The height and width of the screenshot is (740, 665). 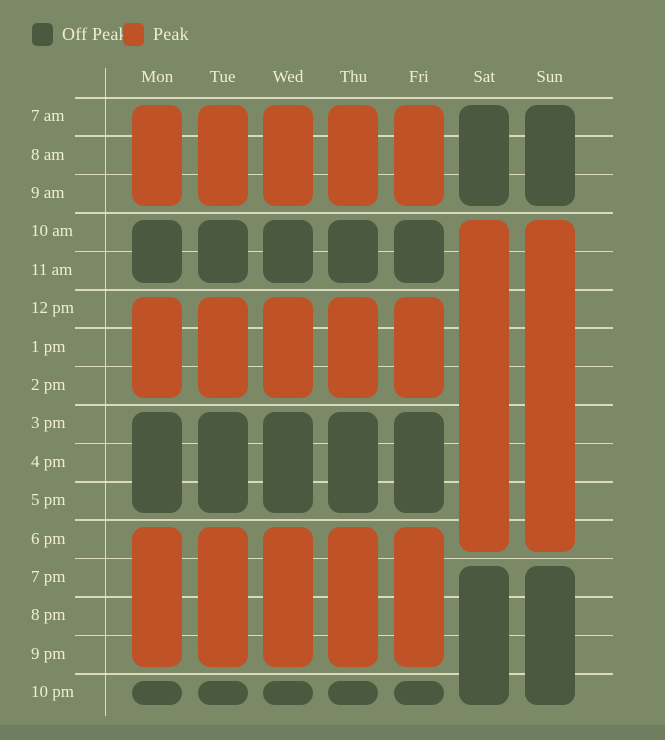 I want to click on peak-legend-label: Peak, so click(x=171, y=34).